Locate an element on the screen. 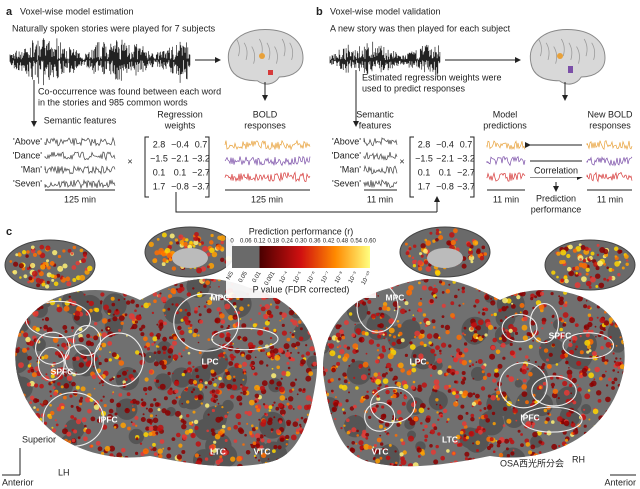 This screenshot has height=489, width=640. colorbar-tick: 0.36 is located at coordinates (315, 242).